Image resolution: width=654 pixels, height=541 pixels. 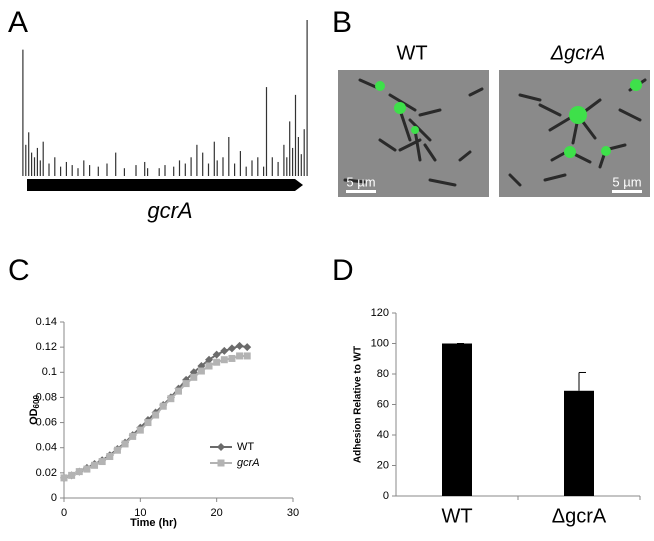 I want to click on gene-arrow, so click(x=165, y=185).